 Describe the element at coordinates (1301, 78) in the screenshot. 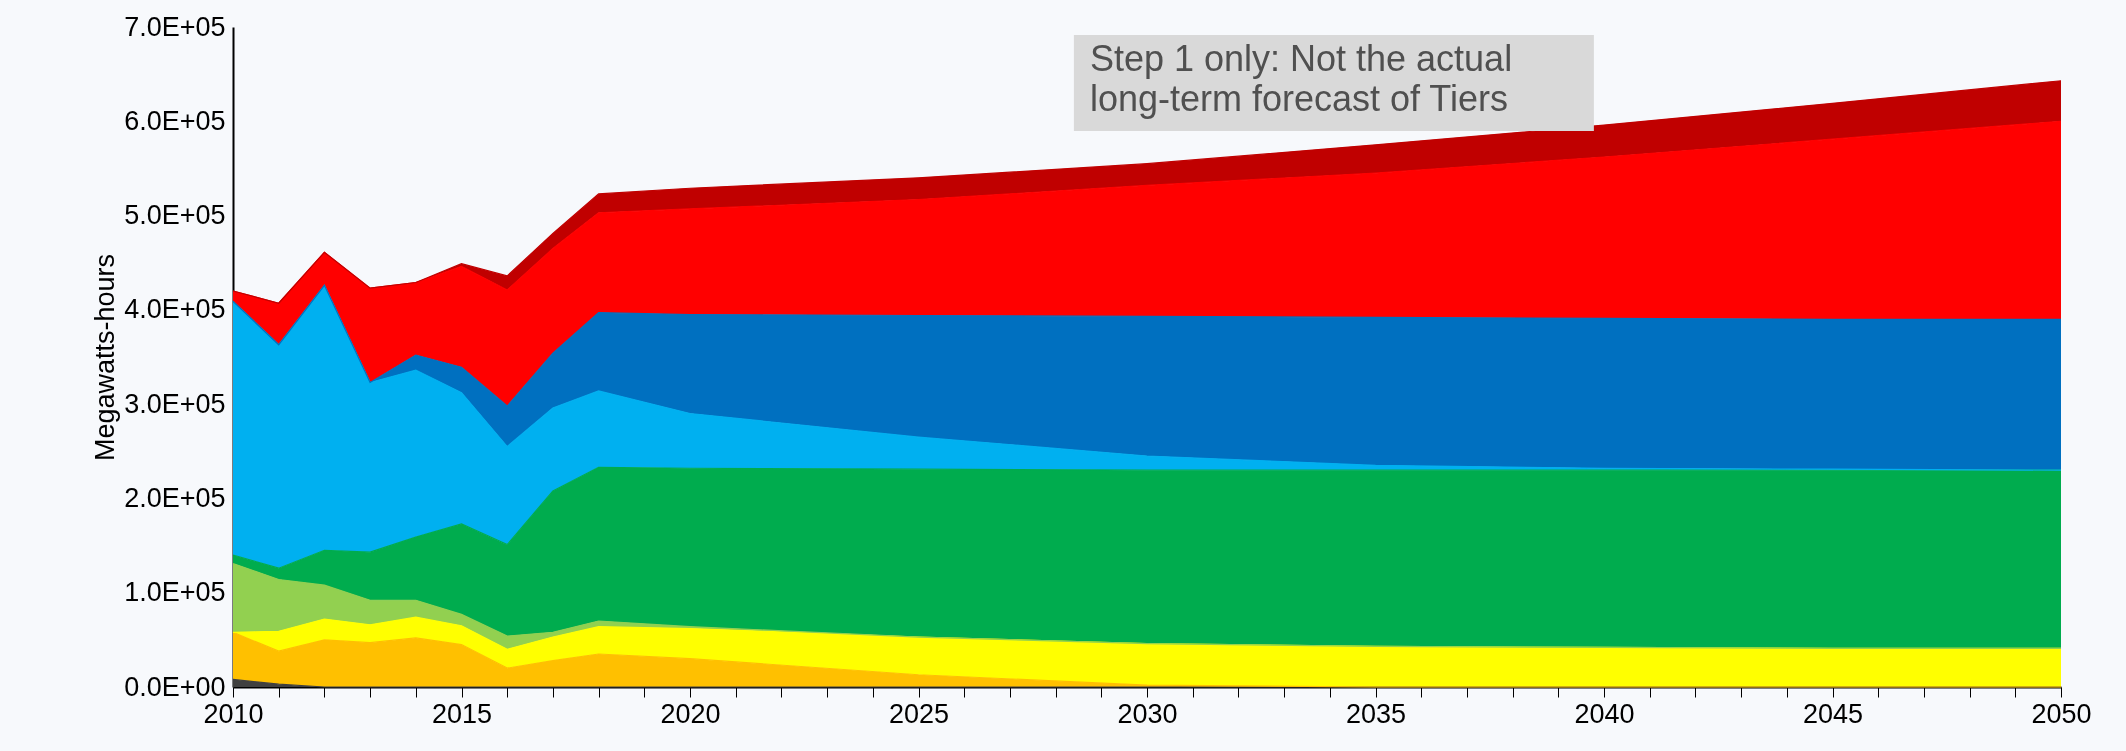

I see `annotation: Step 1 only: Not the actual long-term forecast of Tiers` at that location.